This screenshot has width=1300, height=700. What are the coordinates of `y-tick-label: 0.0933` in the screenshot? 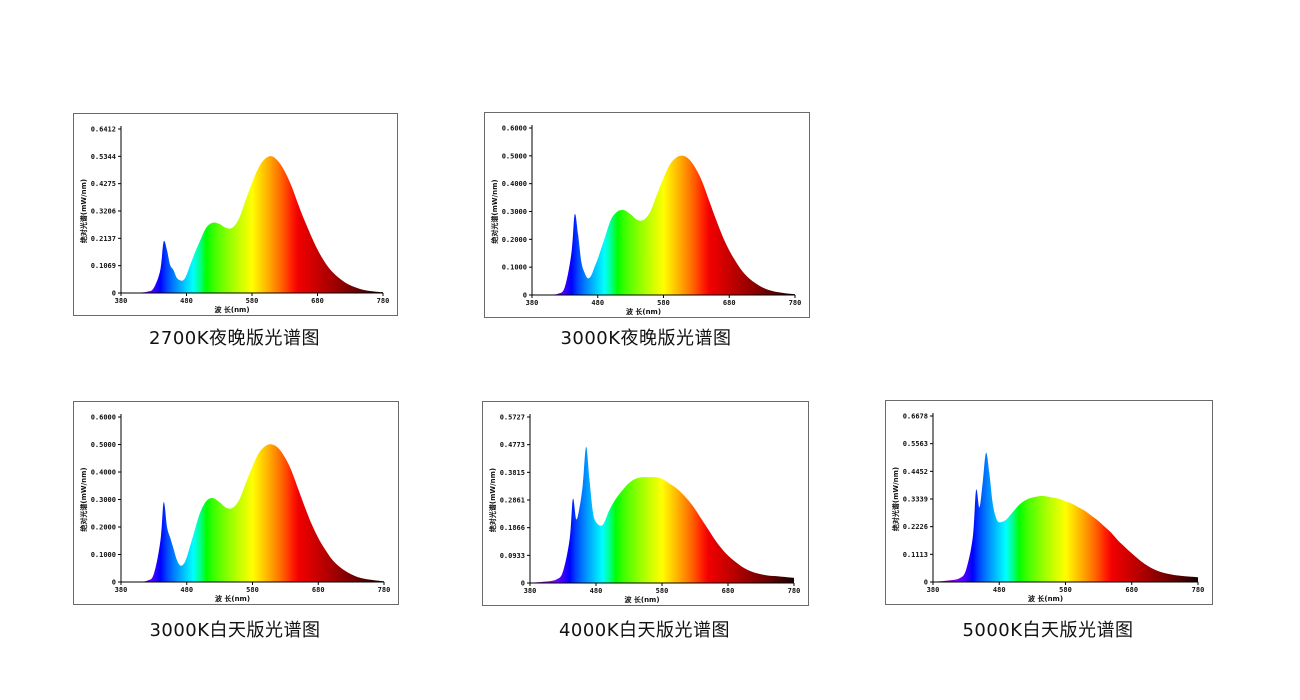 It's located at (512, 556).